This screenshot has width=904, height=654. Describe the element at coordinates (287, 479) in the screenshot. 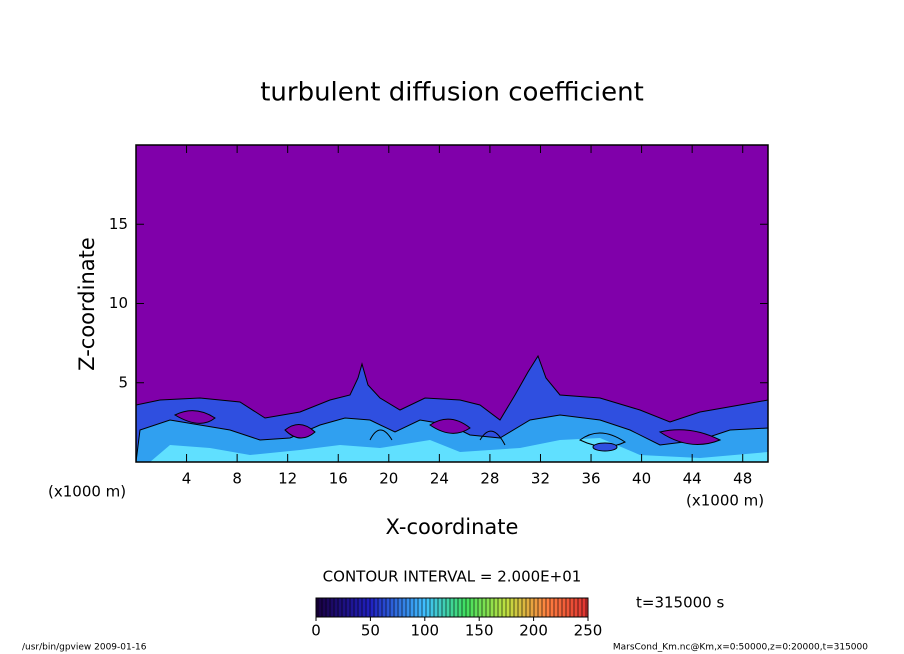

I see `x-tick-label: 12` at that location.